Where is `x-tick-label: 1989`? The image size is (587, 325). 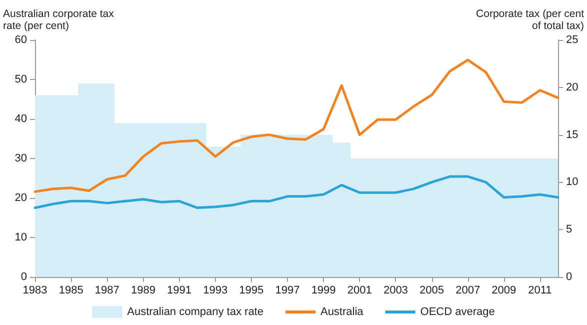
x-tick-label: 1989 is located at coordinates (143, 290).